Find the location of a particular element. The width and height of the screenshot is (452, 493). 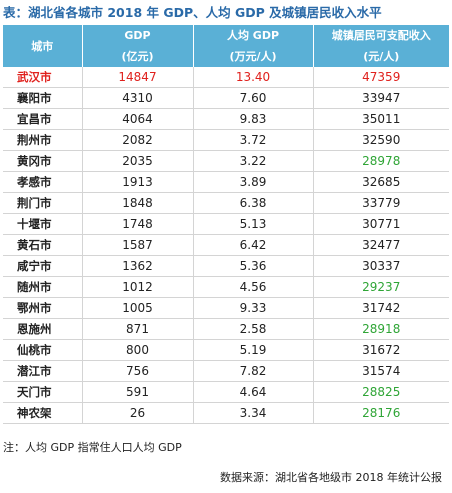

table-row: 武汉市 14847 13.40 47359 is located at coordinates (226, 77).